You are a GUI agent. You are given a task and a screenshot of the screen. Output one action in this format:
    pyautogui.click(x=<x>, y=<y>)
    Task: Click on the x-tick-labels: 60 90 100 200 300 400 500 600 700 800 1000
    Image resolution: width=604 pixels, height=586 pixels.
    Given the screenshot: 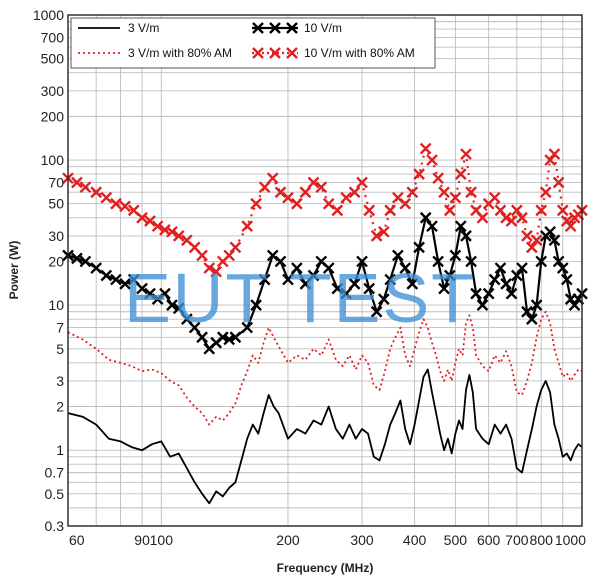 What is the action you would take?
    pyautogui.click(x=327, y=540)
    